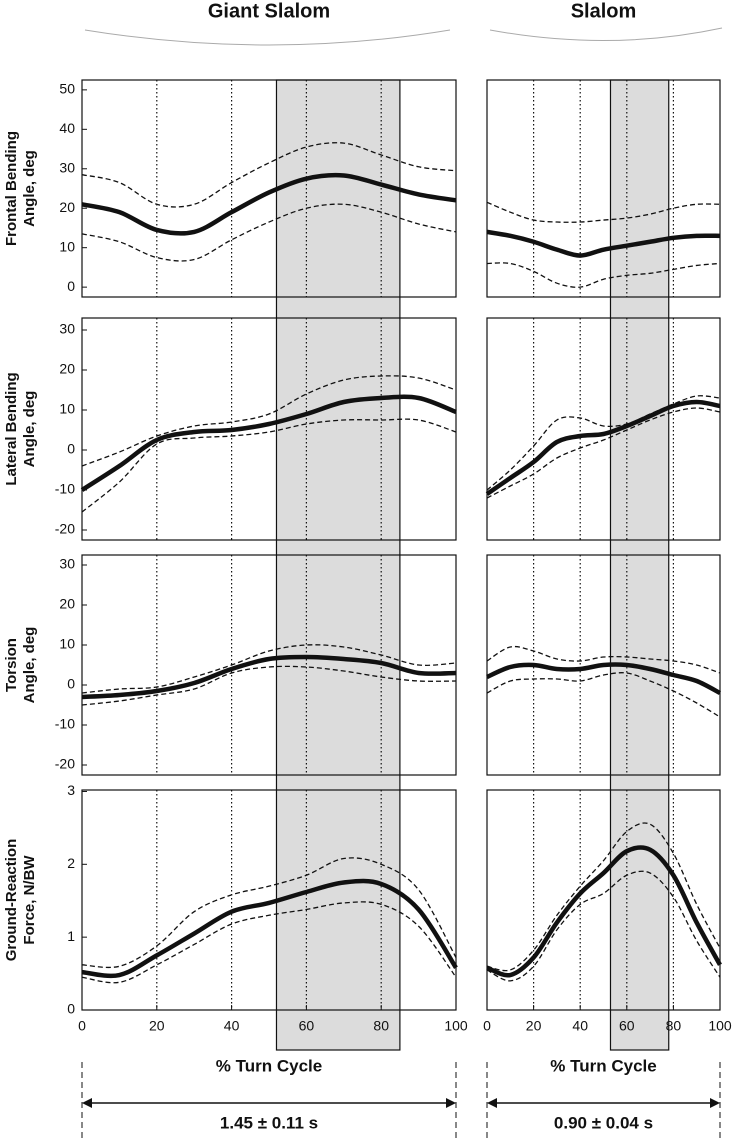 Image resolution: width=735 pixels, height=1138 pixels. What do you see at coordinates (71, 936) in the screenshot?
I see `y-tick-label: 1` at bounding box center [71, 936].